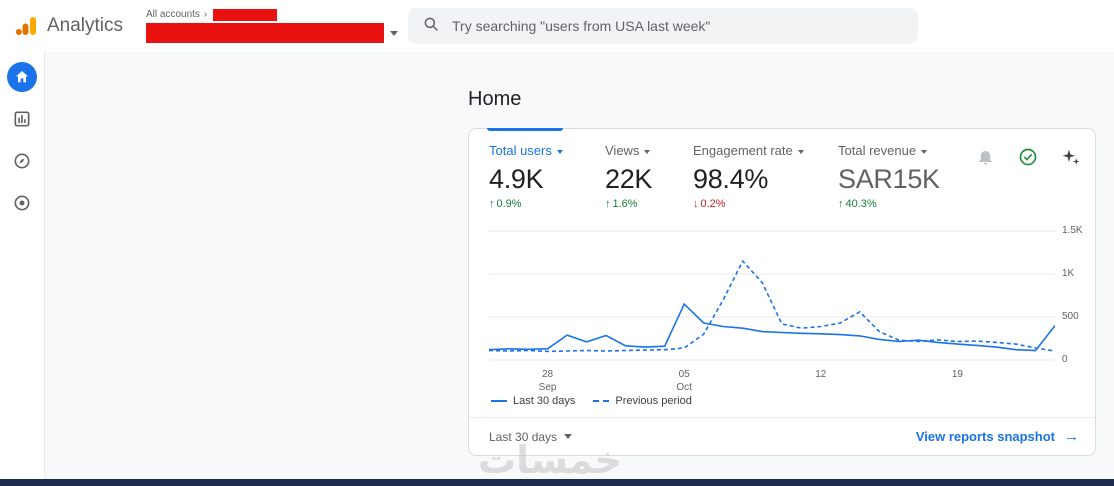 This screenshot has width=1114, height=486. I want to click on metric-value: 98.4%, so click(731, 179).